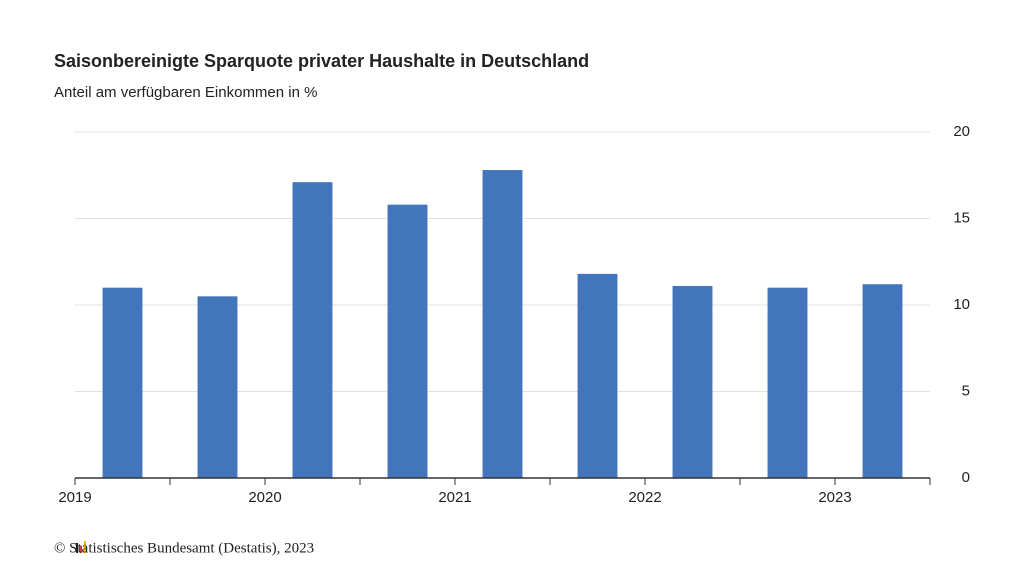 The width and height of the screenshot is (1024, 576). What do you see at coordinates (961, 131) in the screenshot?
I see `y-tick-label: 20` at bounding box center [961, 131].